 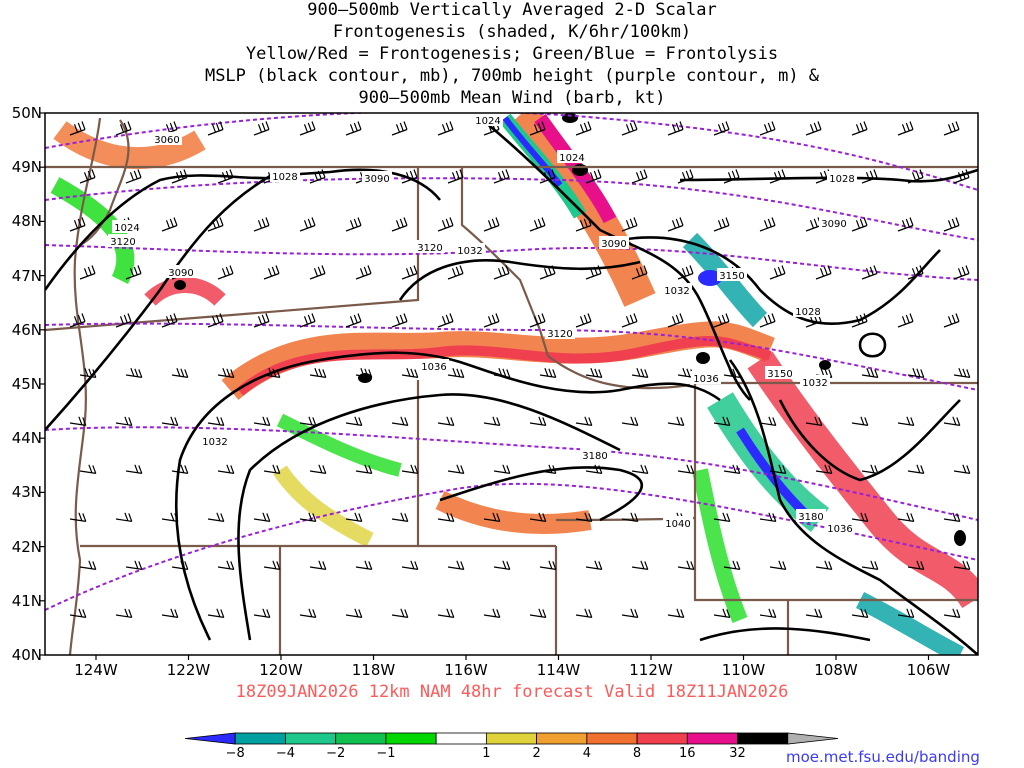 I want to click on longitude-label: 106W, so click(x=928, y=670).